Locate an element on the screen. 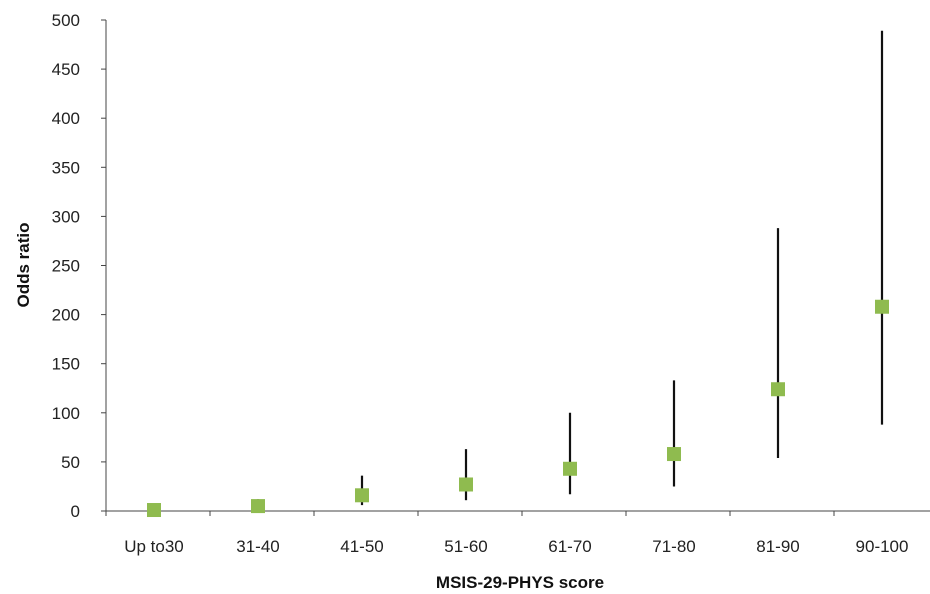  x-tick-label: 51-60 is located at coordinates (465, 546).